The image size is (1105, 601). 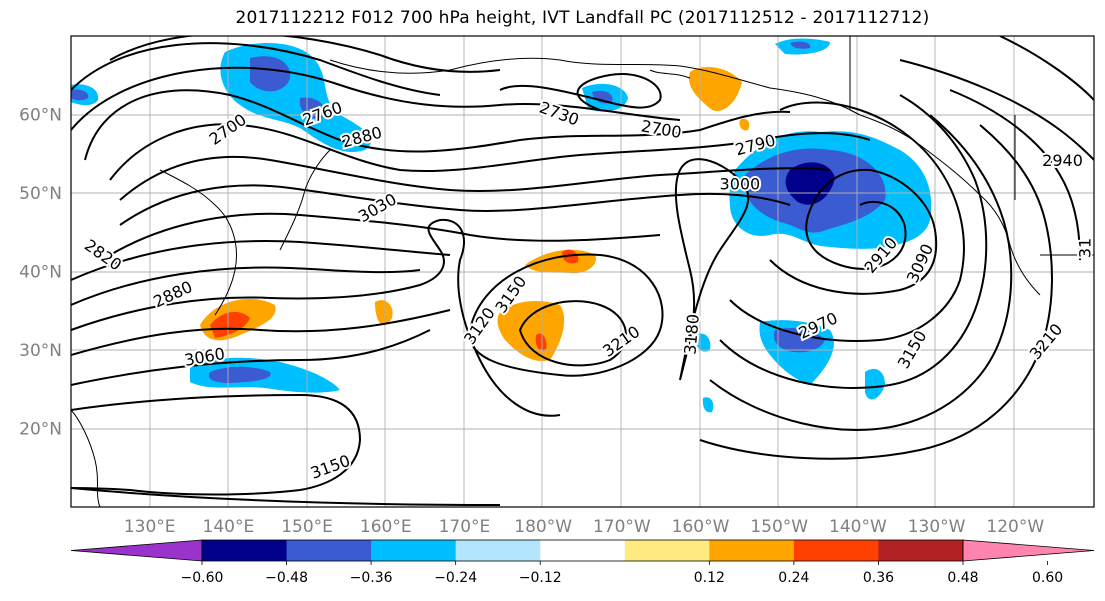 I want to click on longitude-label: 160°E, so click(x=386, y=527).